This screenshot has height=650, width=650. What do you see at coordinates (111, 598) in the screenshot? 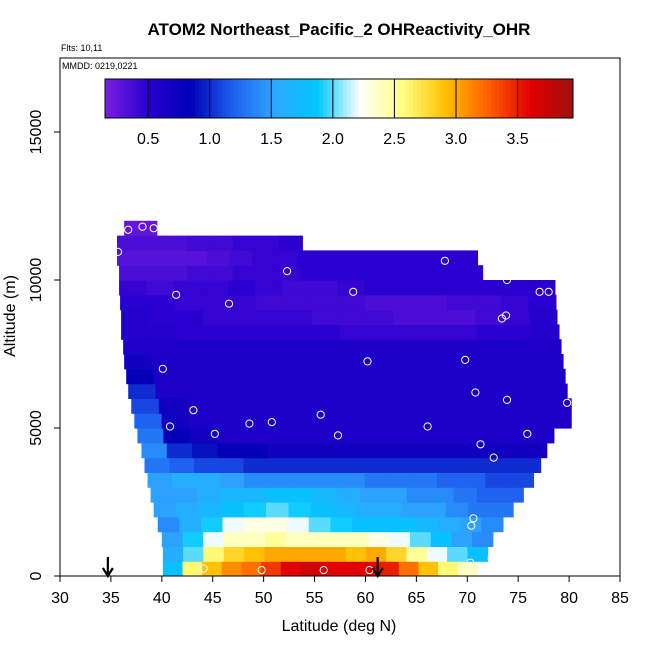
I see `x-tick-label: 35` at bounding box center [111, 598].